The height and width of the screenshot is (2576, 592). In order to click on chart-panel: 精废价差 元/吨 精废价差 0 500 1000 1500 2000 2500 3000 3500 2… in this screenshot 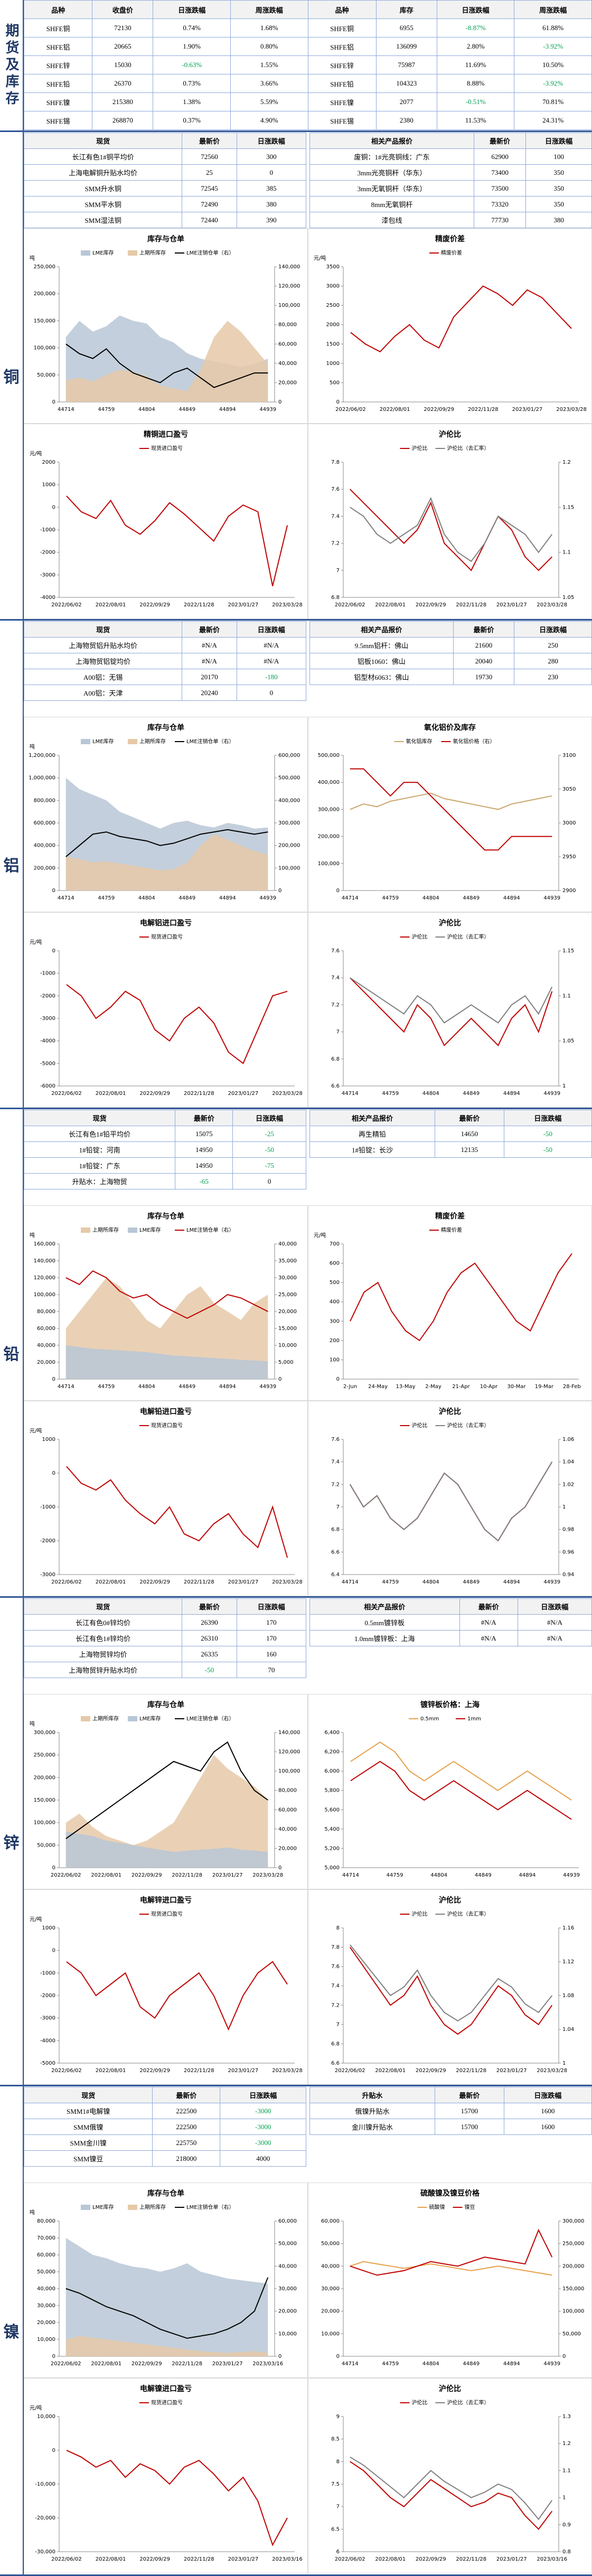, I will do `click(450, 326)`.